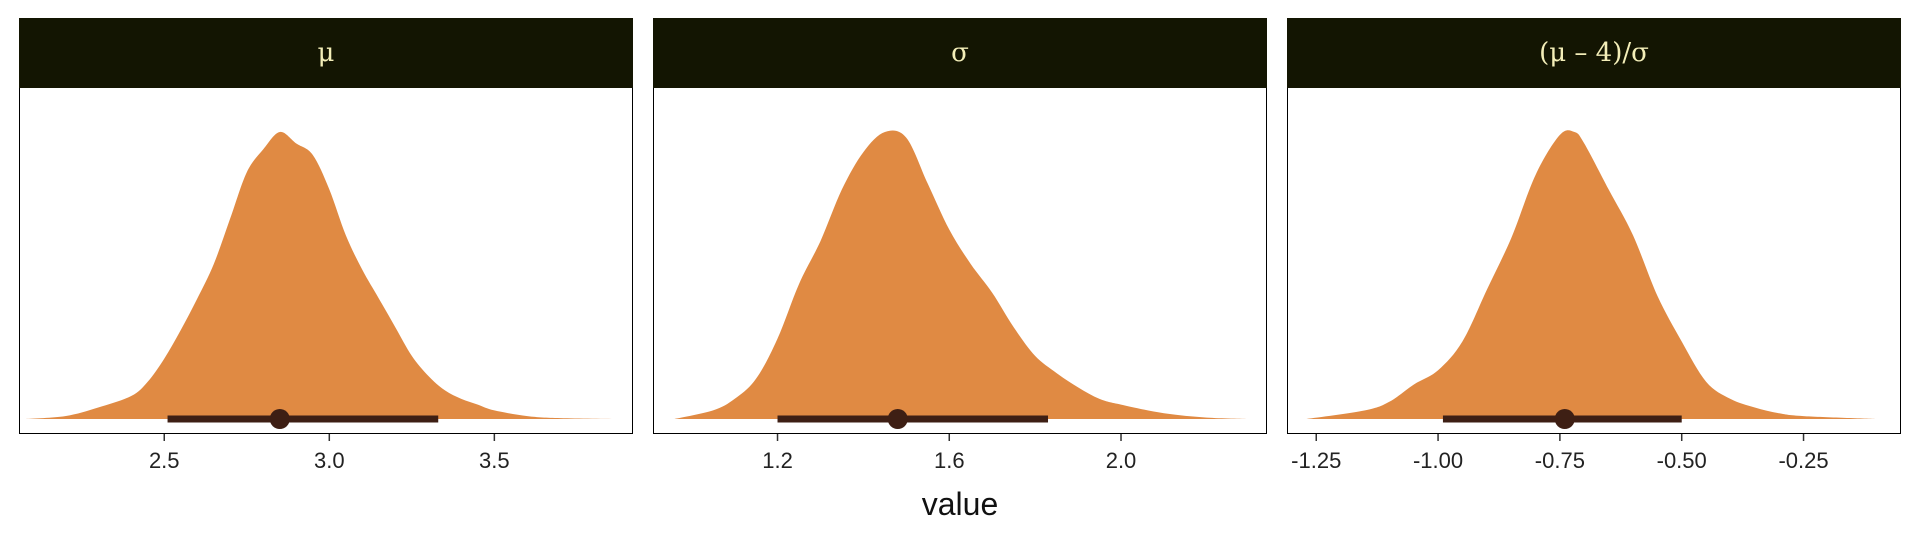 This screenshot has height=540, width=1920. I want to click on facet-label-mu: μ, so click(326, 53).